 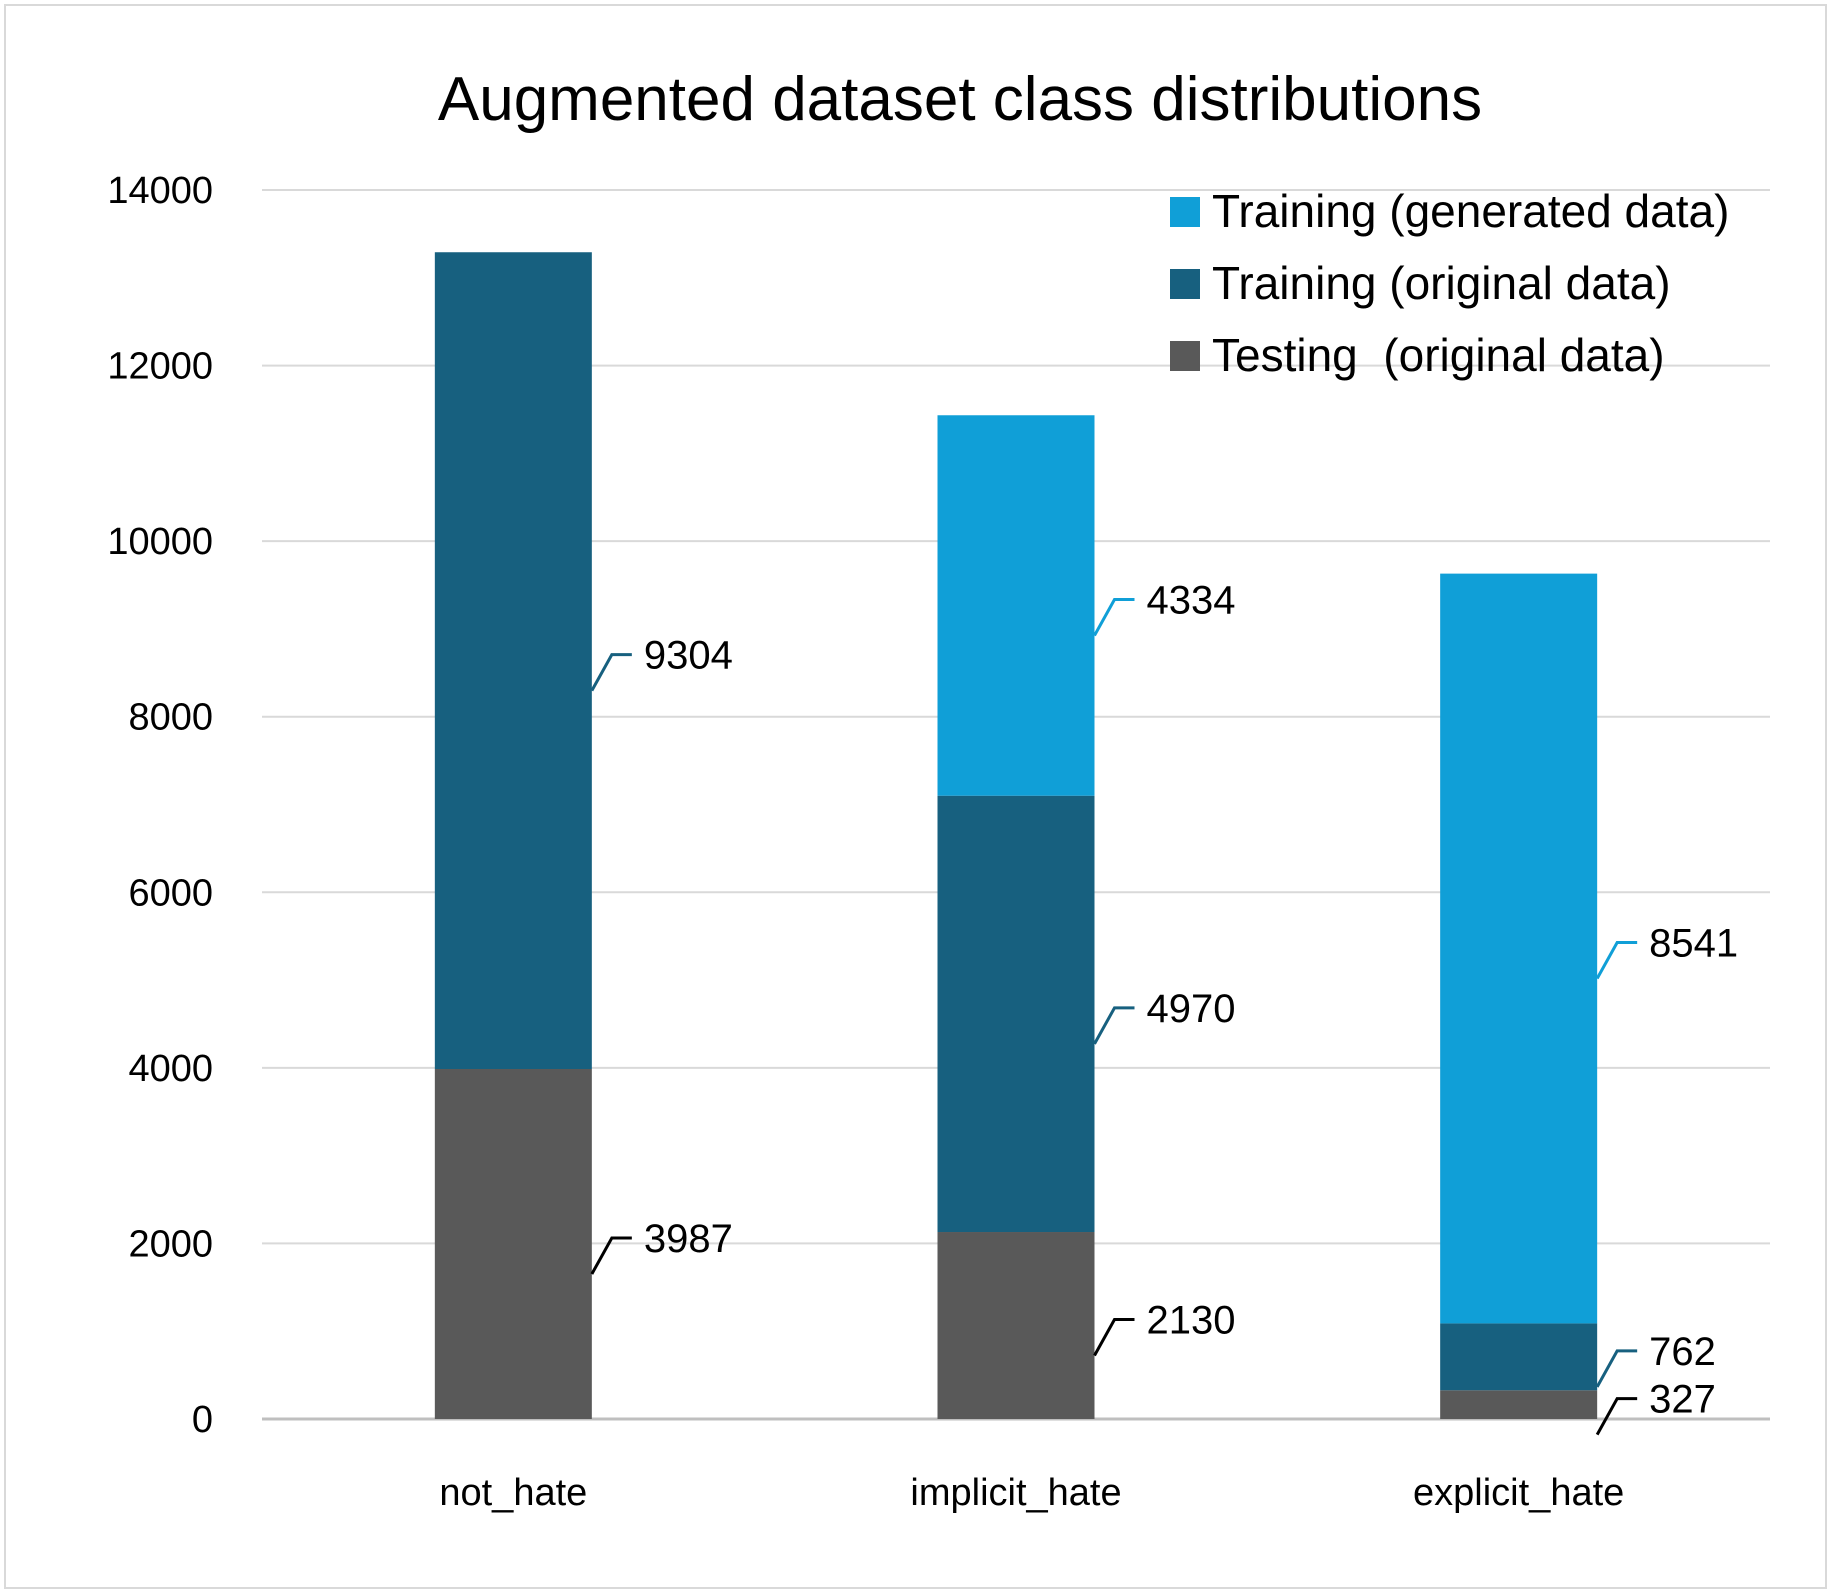 I want to click on y-axis: 0 2000 4000 6000 8000 10000 12000 14000, so click(x=160, y=805).